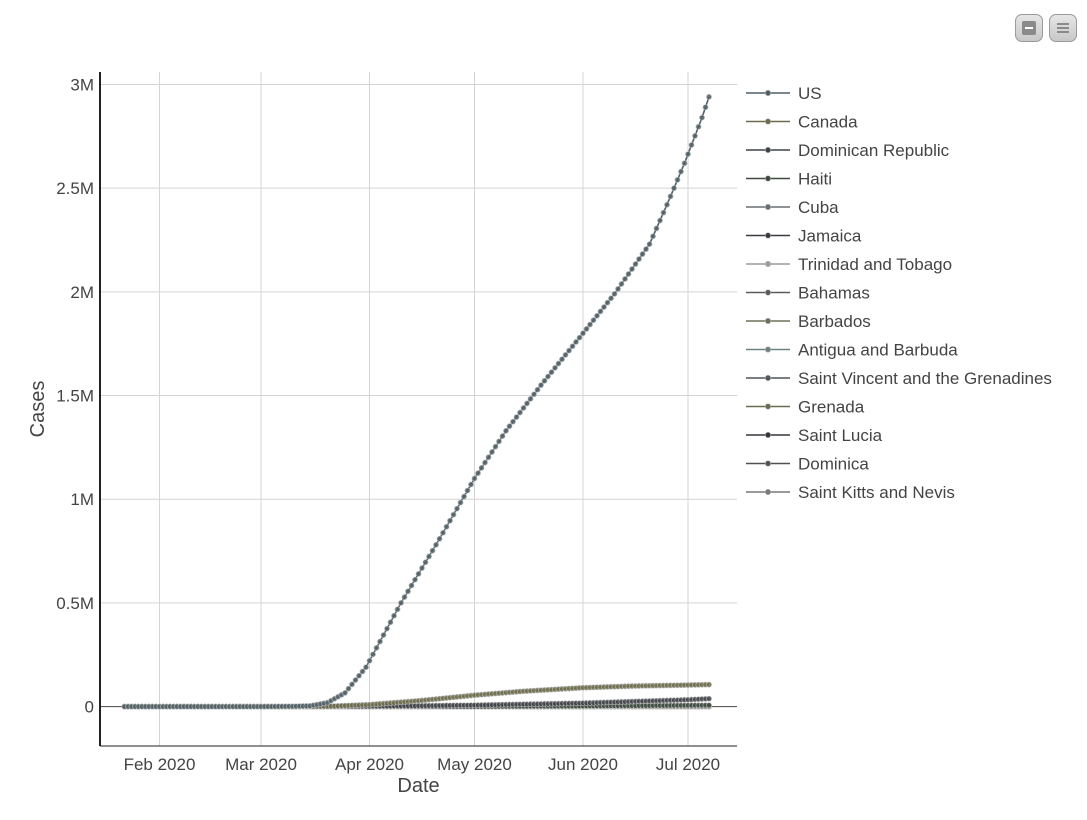 The image size is (1087, 820). What do you see at coordinates (875, 264) in the screenshot?
I see `legend-label: Trinidad and Tobago` at bounding box center [875, 264].